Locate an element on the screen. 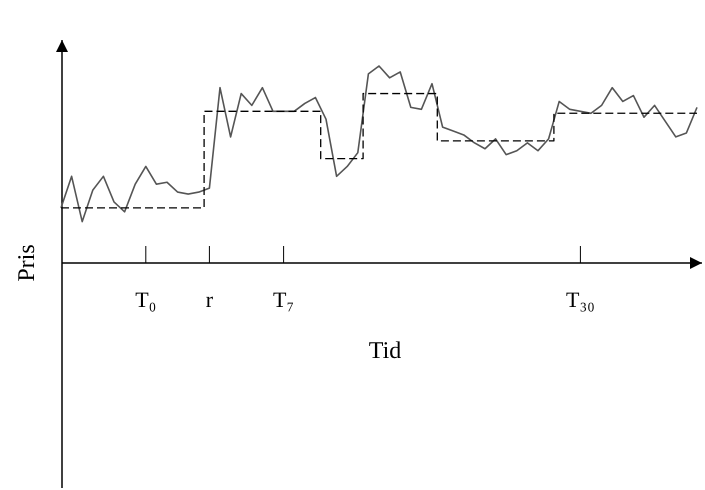  x-tick-label: T₇ is located at coordinates (283, 299).